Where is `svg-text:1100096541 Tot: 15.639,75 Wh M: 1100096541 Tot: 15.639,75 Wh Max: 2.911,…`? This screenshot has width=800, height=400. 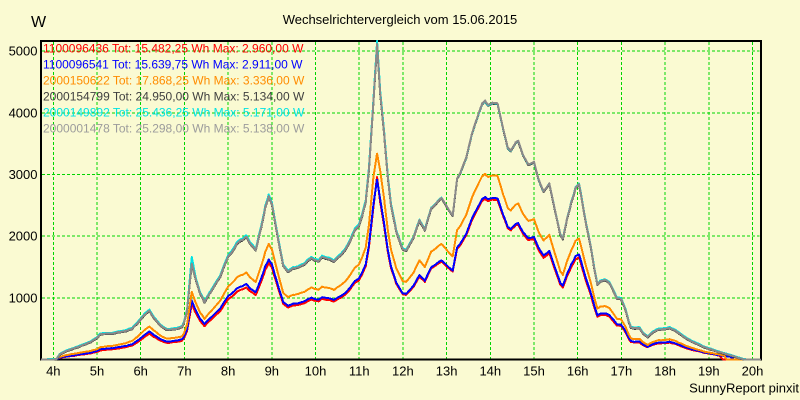 svg-text:1100096541 Tot: 15.639,75 Wh M: 1100096541 Tot: 15.639,75 Wh Max: 2.911,… is located at coordinates (173, 65).